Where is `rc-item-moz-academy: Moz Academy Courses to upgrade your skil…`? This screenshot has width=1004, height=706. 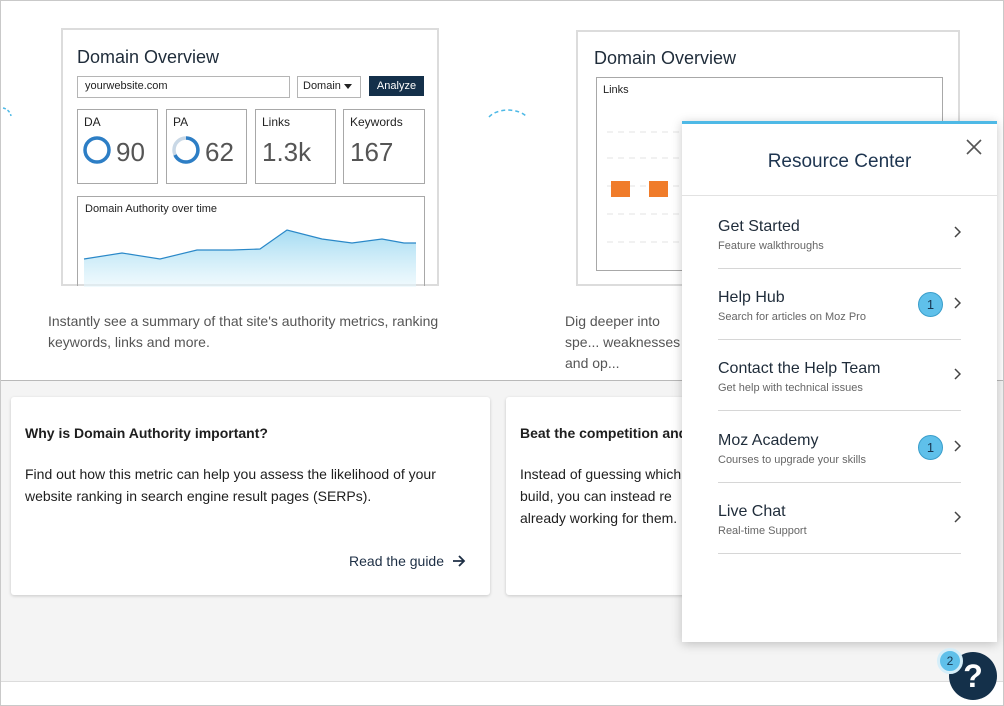
rc-item-moz-academy: Moz Academy Courses to upgrade your skil… is located at coordinates (839, 447).